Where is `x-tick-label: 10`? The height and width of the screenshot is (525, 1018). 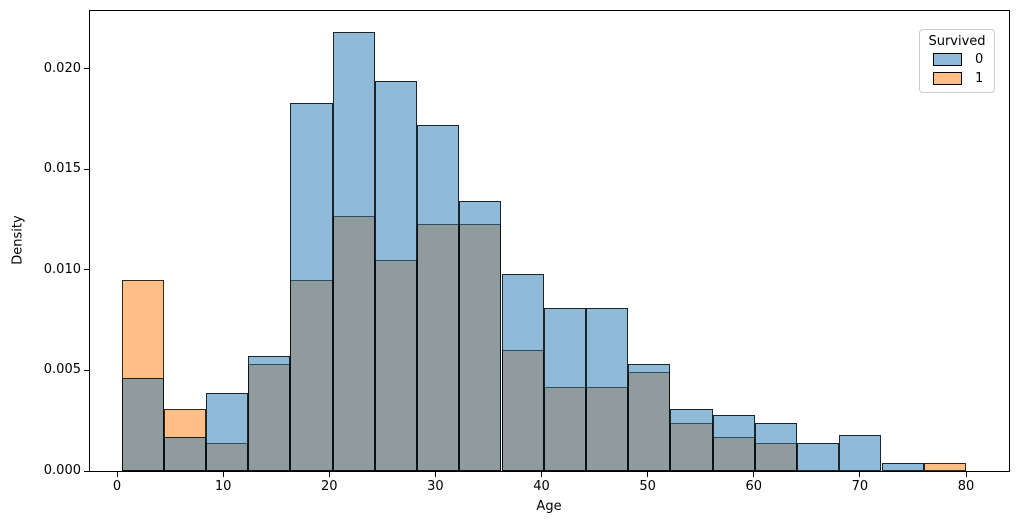
x-tick-label: 10 is located at coordinates (223, 486).